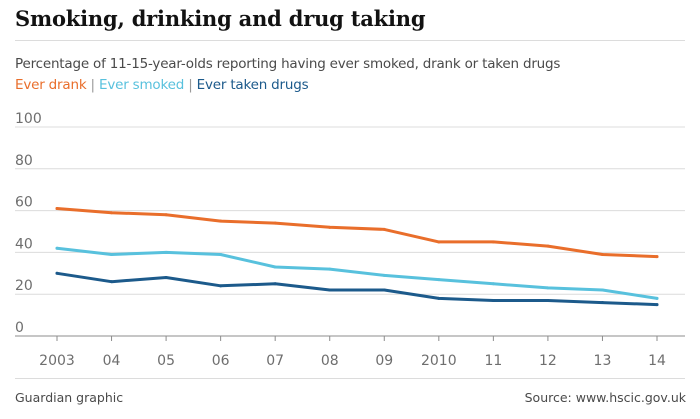  I want to click on x-tick-label: 07, so click(275, 361).